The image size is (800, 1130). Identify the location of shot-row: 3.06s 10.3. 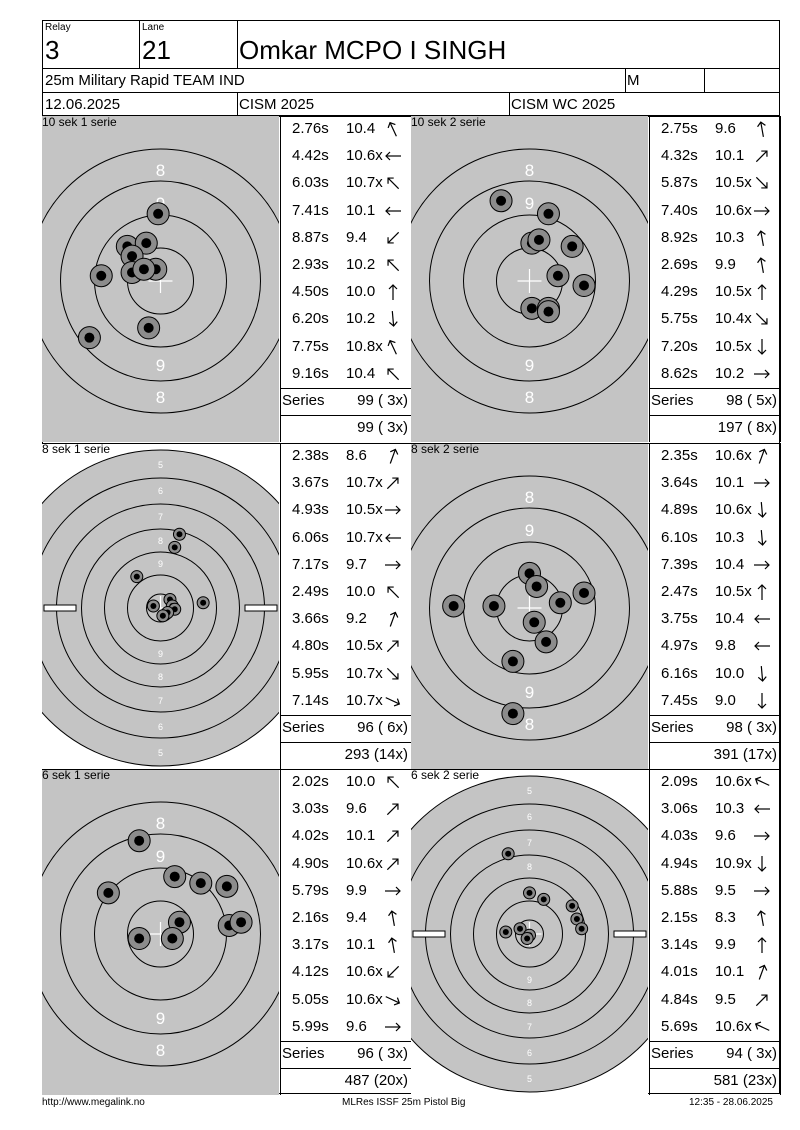
(714, 809).